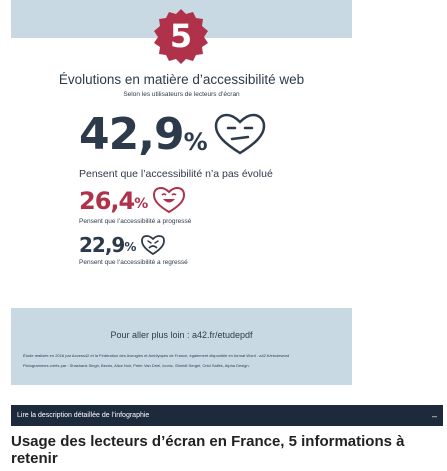  Describe the element at coordinates (181, 335) in the screenshot. I see `further-reading-text: Pour aller plus loin : a42.fr/etudepdf` at that location.